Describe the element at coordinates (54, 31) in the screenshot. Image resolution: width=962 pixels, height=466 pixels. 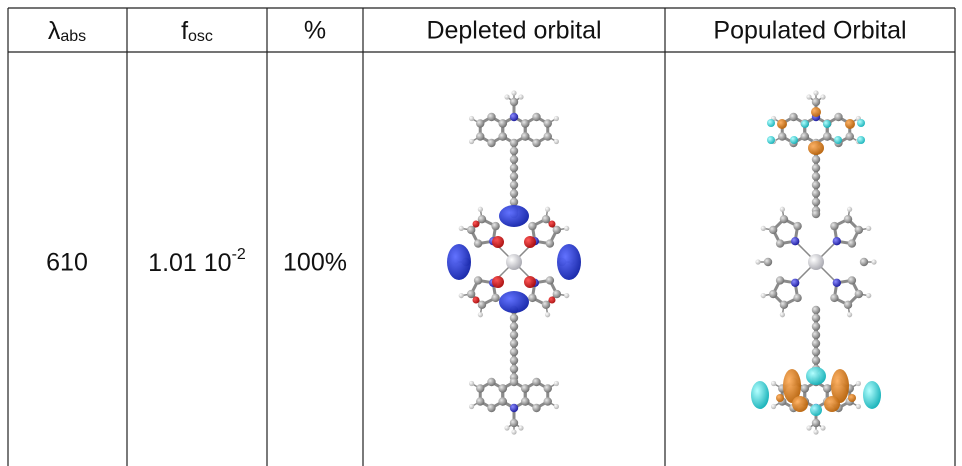
I see `header-text: λ` at that location.